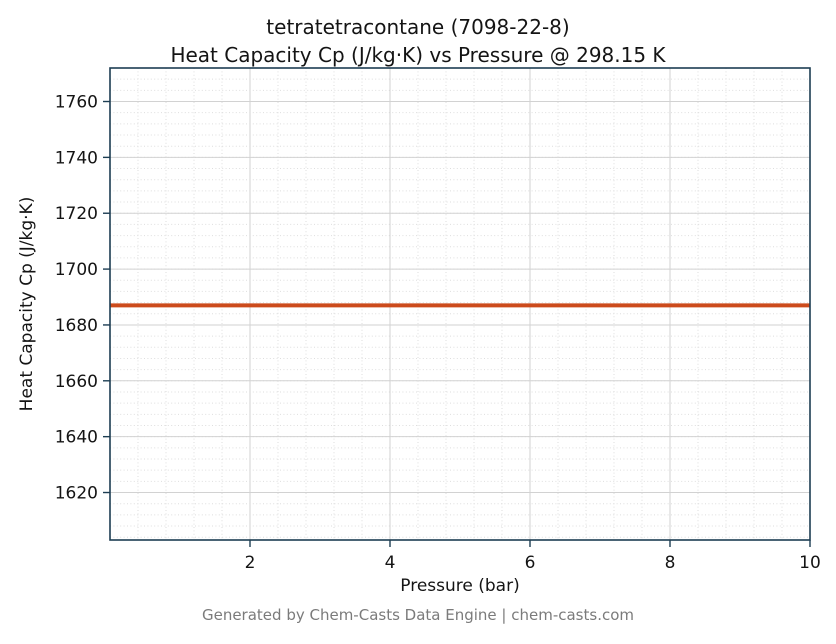  I want to click on x-tick-labels: 2 4 6 8 10, so click(533, 563).